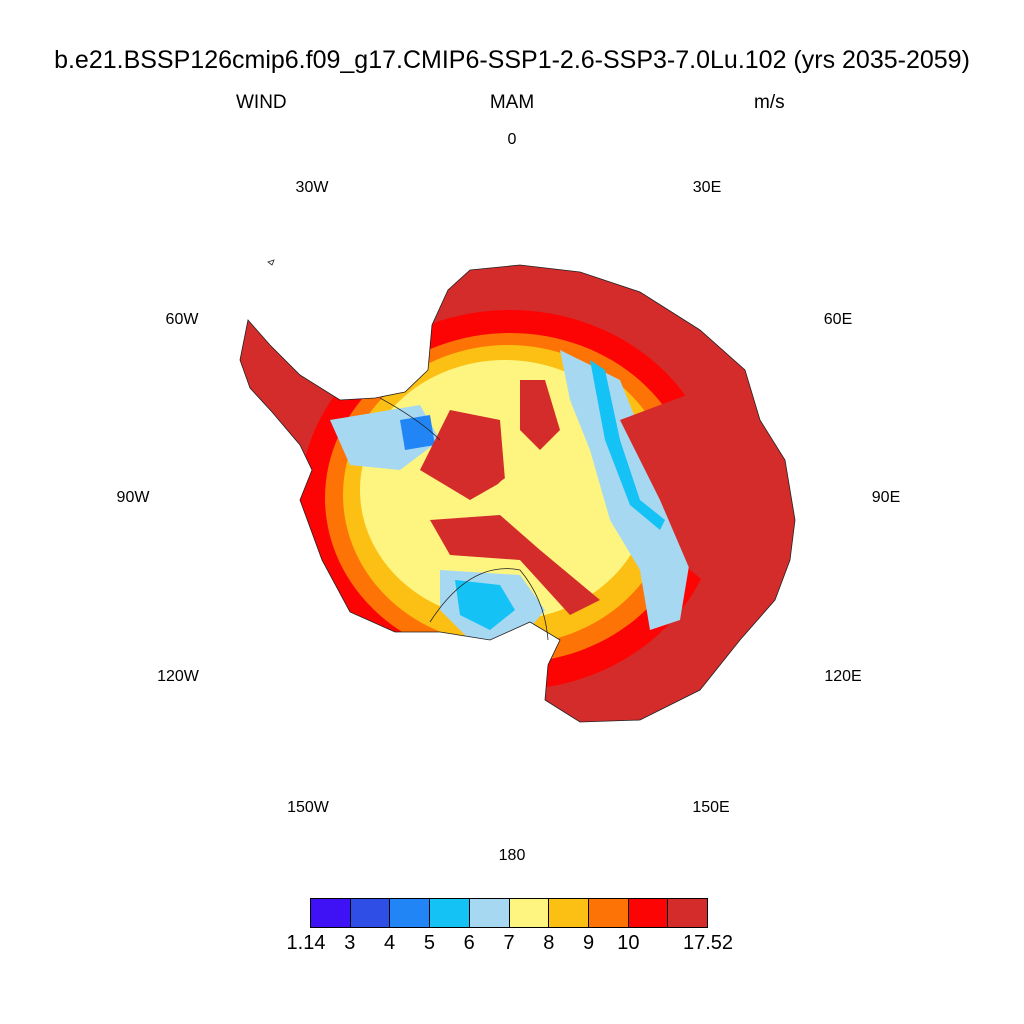 Image resolution: width=1024 pixels, height=1024 pixels. I want to click on lon-label-0: 0, so click(512, 139).